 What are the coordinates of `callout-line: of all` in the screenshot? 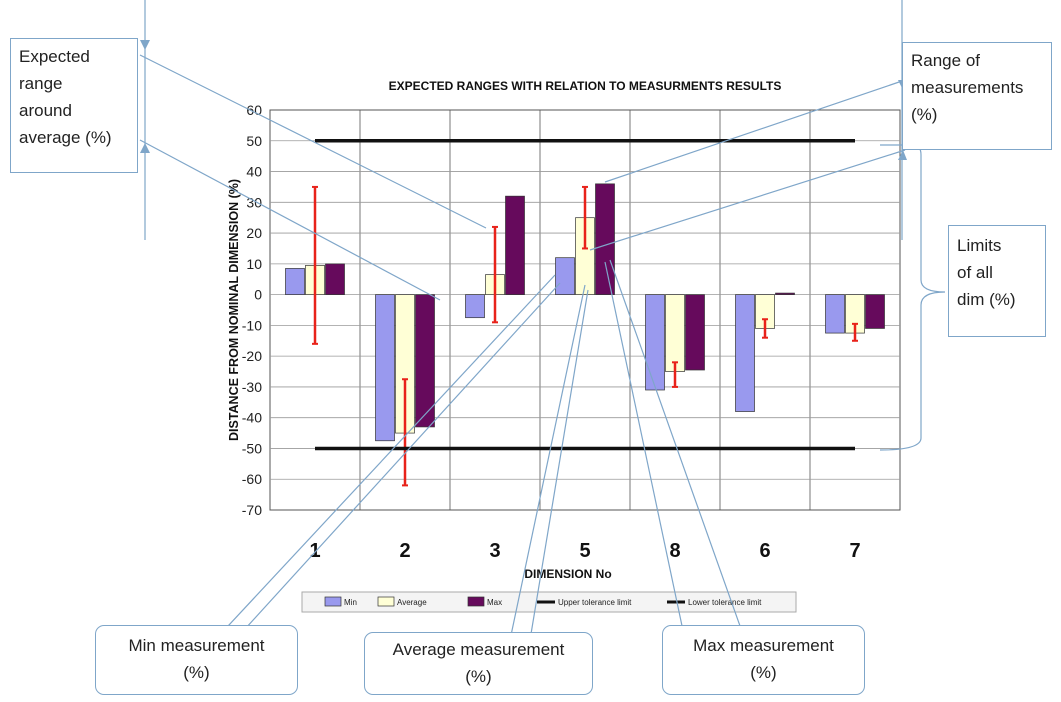 It's located at (975, 272).